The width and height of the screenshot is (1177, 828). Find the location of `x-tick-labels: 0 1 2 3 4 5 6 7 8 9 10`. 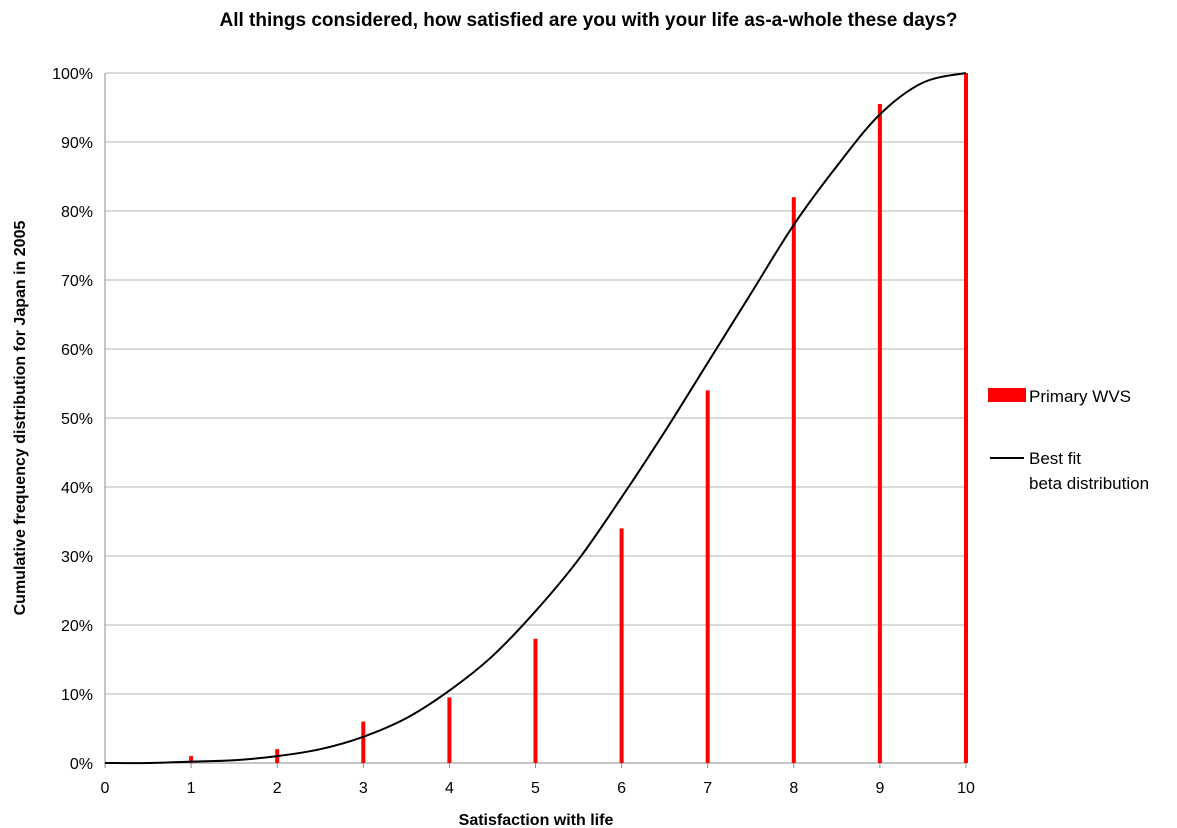

x-tick-labels: 0 1 2 3 4 5 6 7 8 9 10 is located at coordinates (538, 788).